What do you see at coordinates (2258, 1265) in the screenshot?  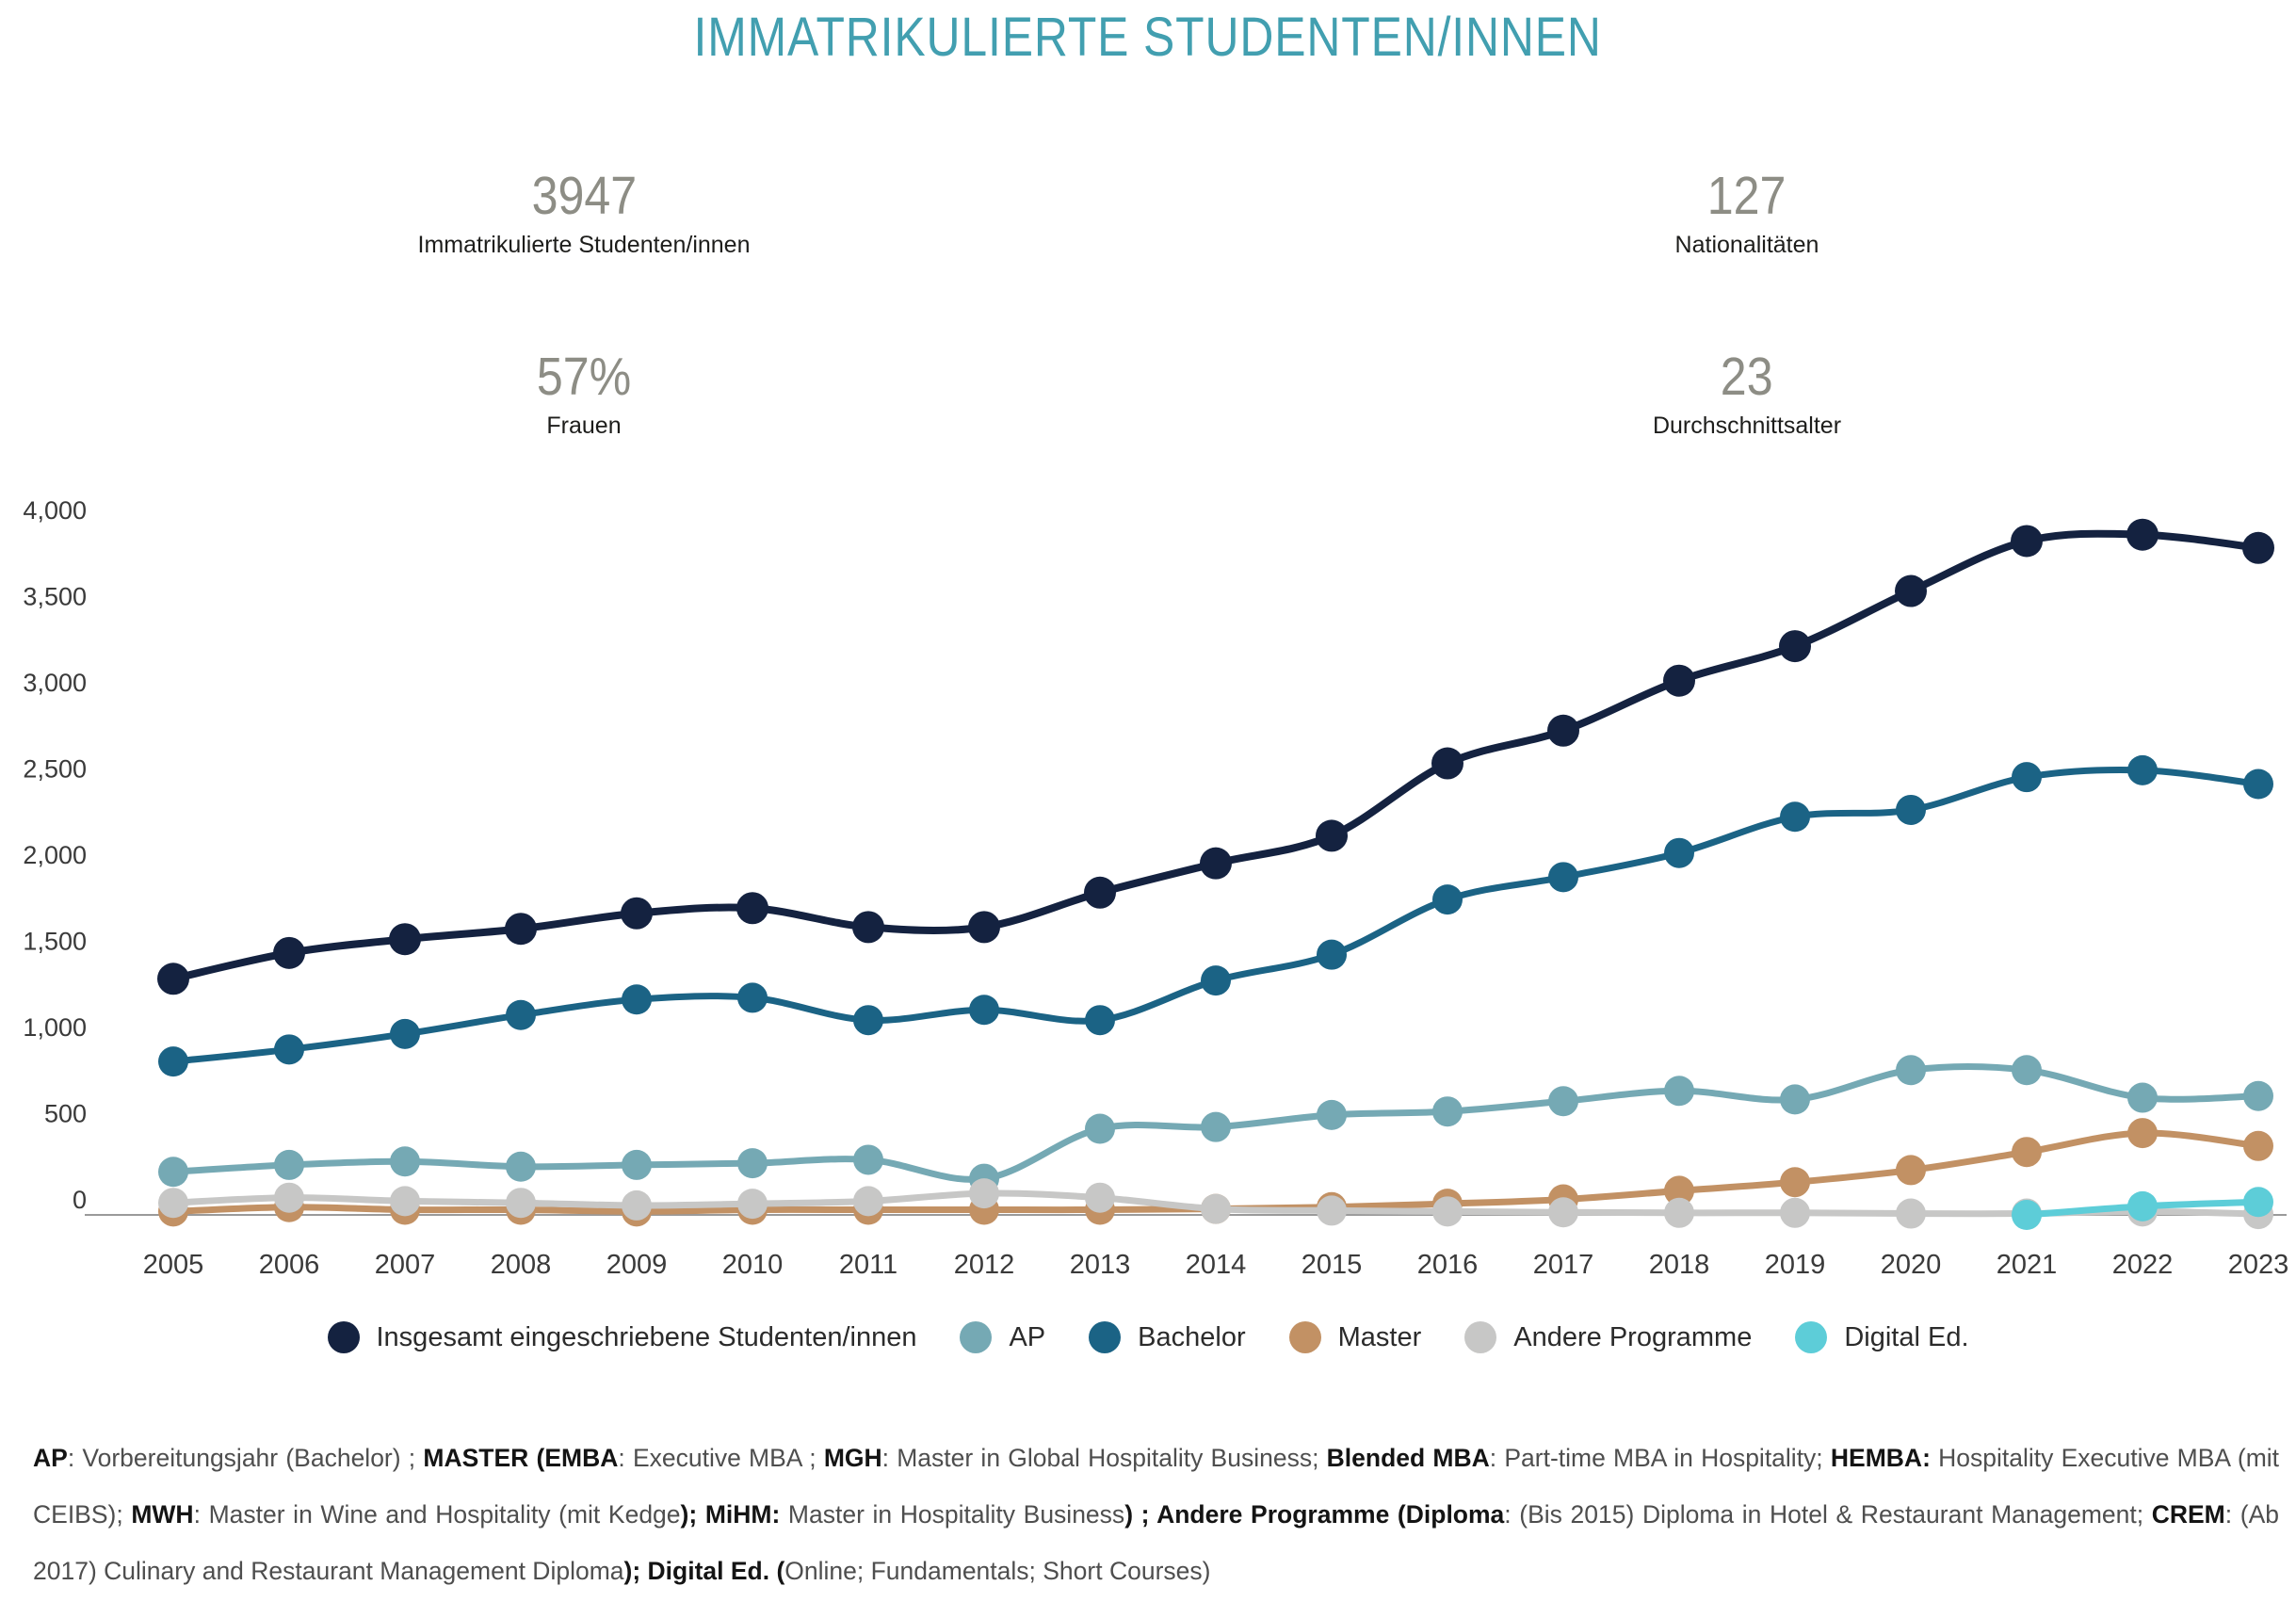 I see `x-axis-label: 2023` at bounding box center [2258, 1265].